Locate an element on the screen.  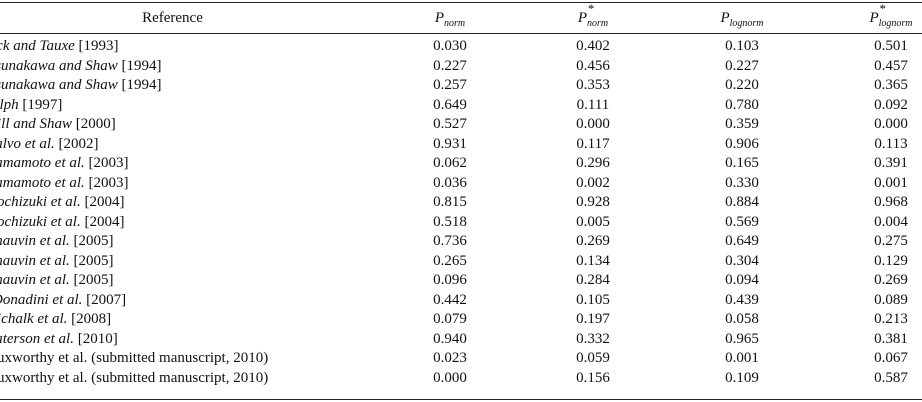
cell-p-norm-star: 0.134 is located at coordinates (593, 260).